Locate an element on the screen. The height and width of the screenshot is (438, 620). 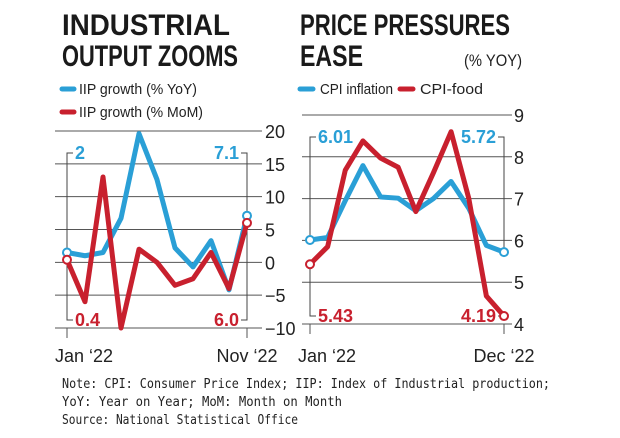
legend-label-iip-yoy: IIP growth (% YoY) is located at coordinates (138, 89).